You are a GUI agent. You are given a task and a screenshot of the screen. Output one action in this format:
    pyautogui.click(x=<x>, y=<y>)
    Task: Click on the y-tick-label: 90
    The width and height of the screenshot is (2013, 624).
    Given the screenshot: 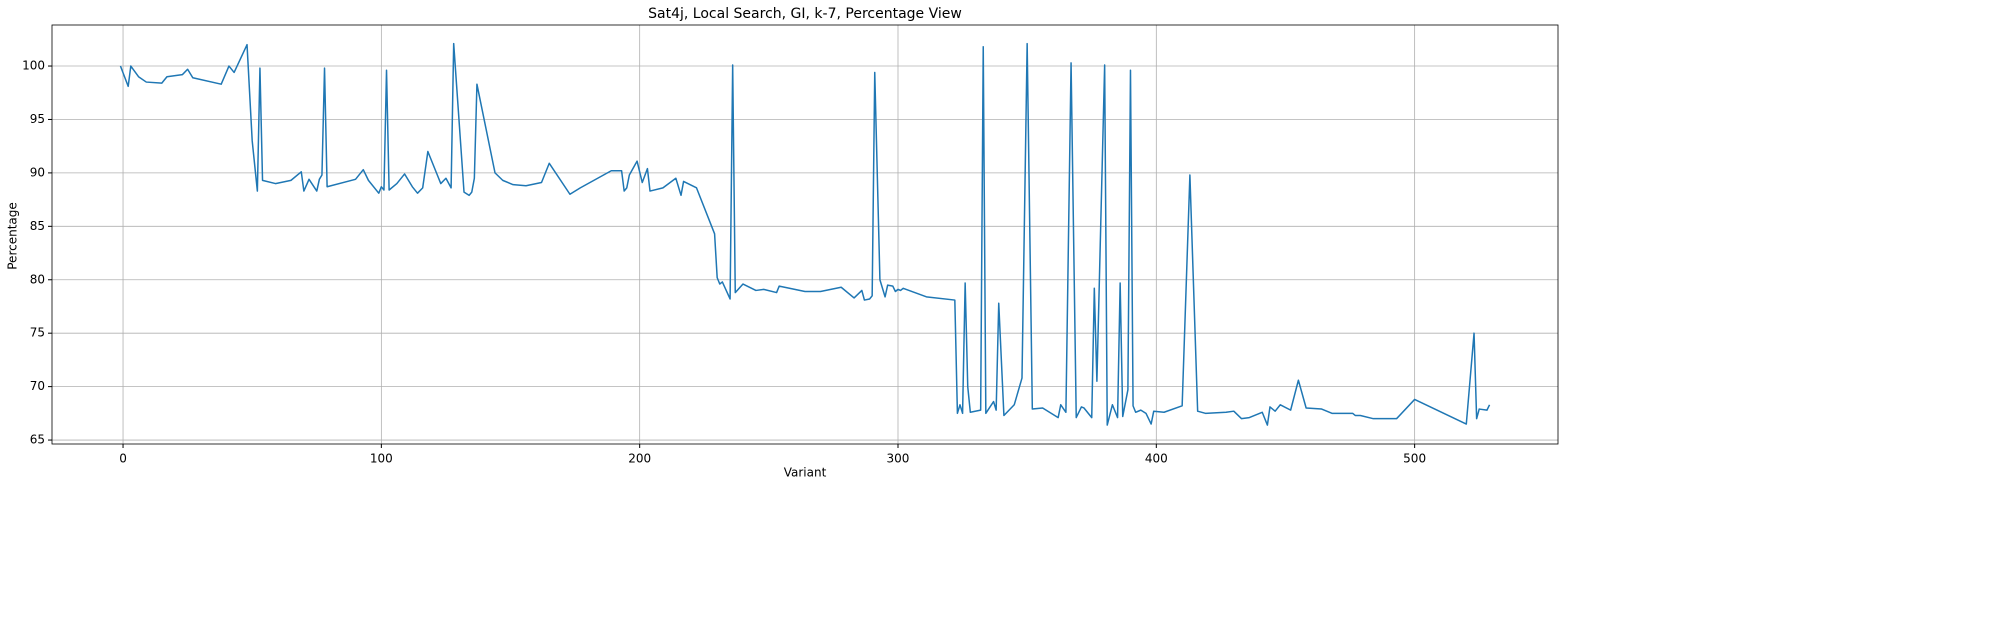 What is the action you would take?
    pyautogui.click(x=37, y=172)
    